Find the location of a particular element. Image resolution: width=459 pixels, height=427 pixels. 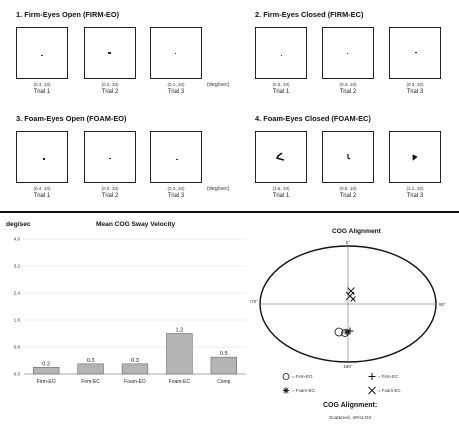

bar-chart-title: Mean COG Sway Velocity is located at coordinates (136, 224).